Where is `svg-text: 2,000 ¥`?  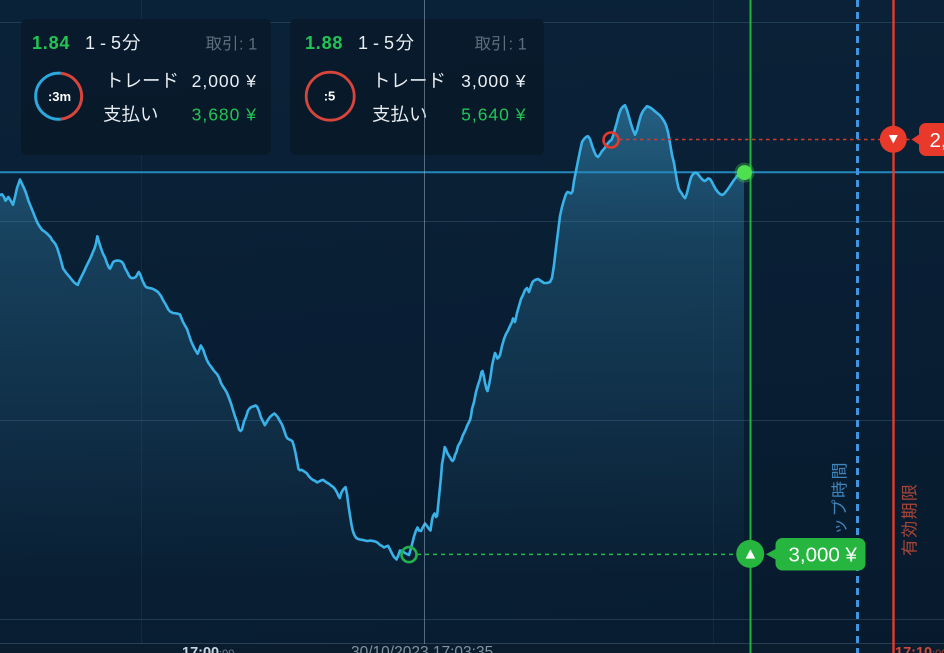 svg-text: 2,000 ¥ is located at coordinates (224, 81).